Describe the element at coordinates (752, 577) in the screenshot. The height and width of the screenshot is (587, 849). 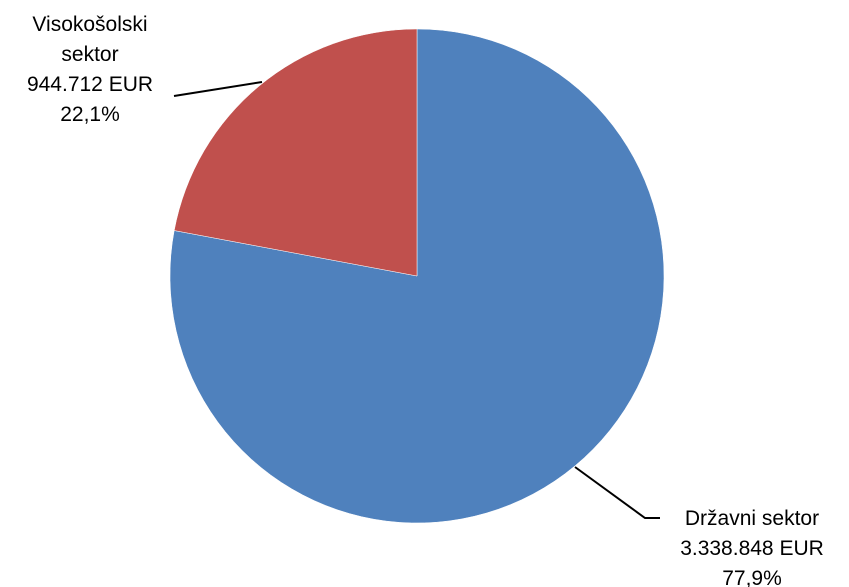
I see `data-label-percent: 77,9%` at that location.